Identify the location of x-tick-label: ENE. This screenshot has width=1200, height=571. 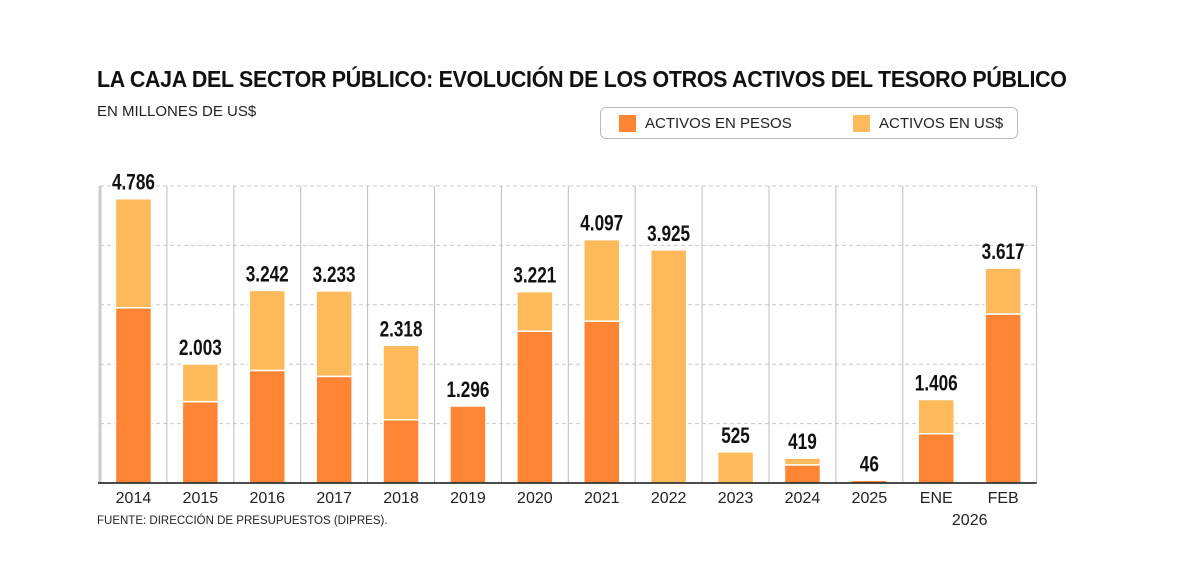
(936, 498).